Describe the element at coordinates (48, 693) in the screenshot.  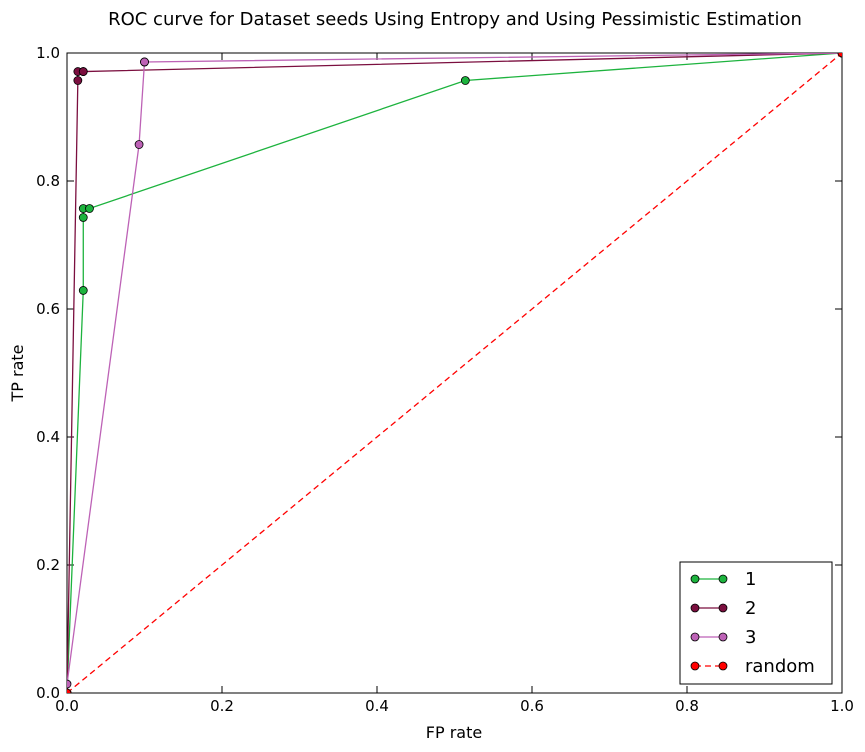
I see `y-tick-label: 0.0` at that location.